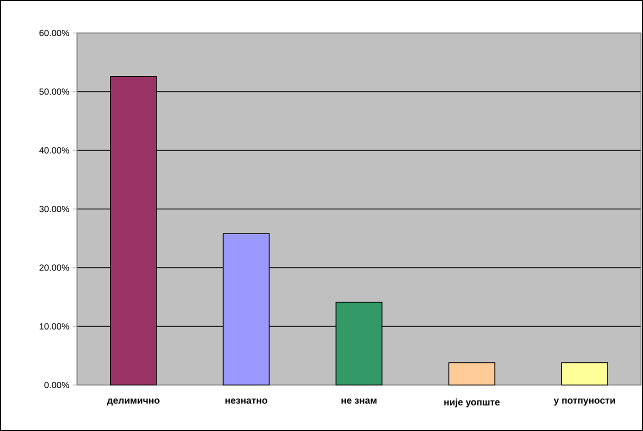 Image resolution: width=643 pixels, height=431 pixels. Describe the element at coordinates (54, 209) in the screenshot. I see `y-tick-label: 30.00%` at that location.